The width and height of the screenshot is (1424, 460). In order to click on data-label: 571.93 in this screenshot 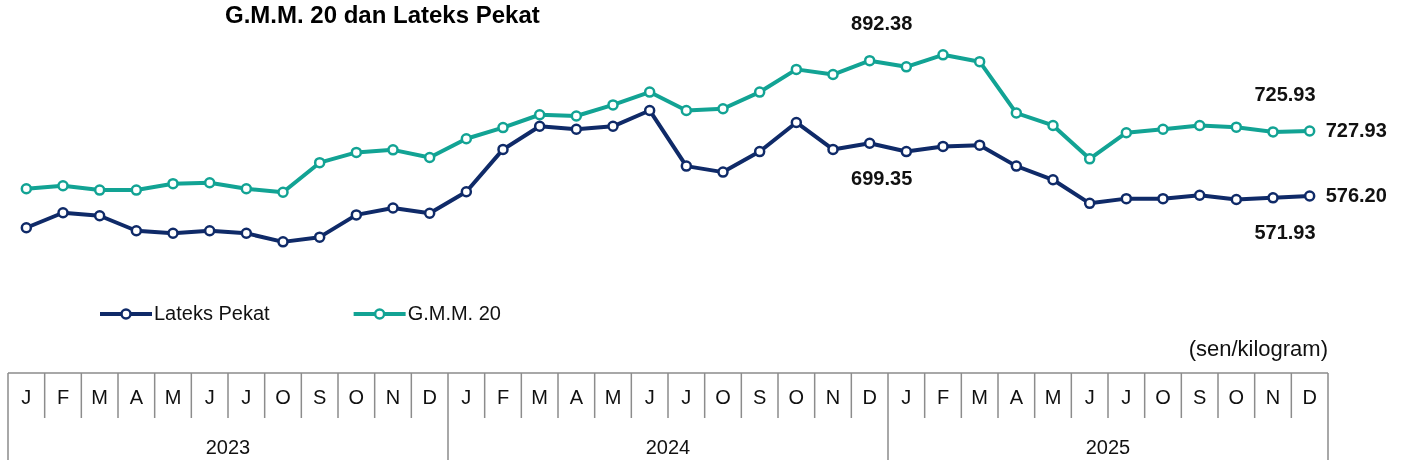, I will do `click(1285, 232)`.